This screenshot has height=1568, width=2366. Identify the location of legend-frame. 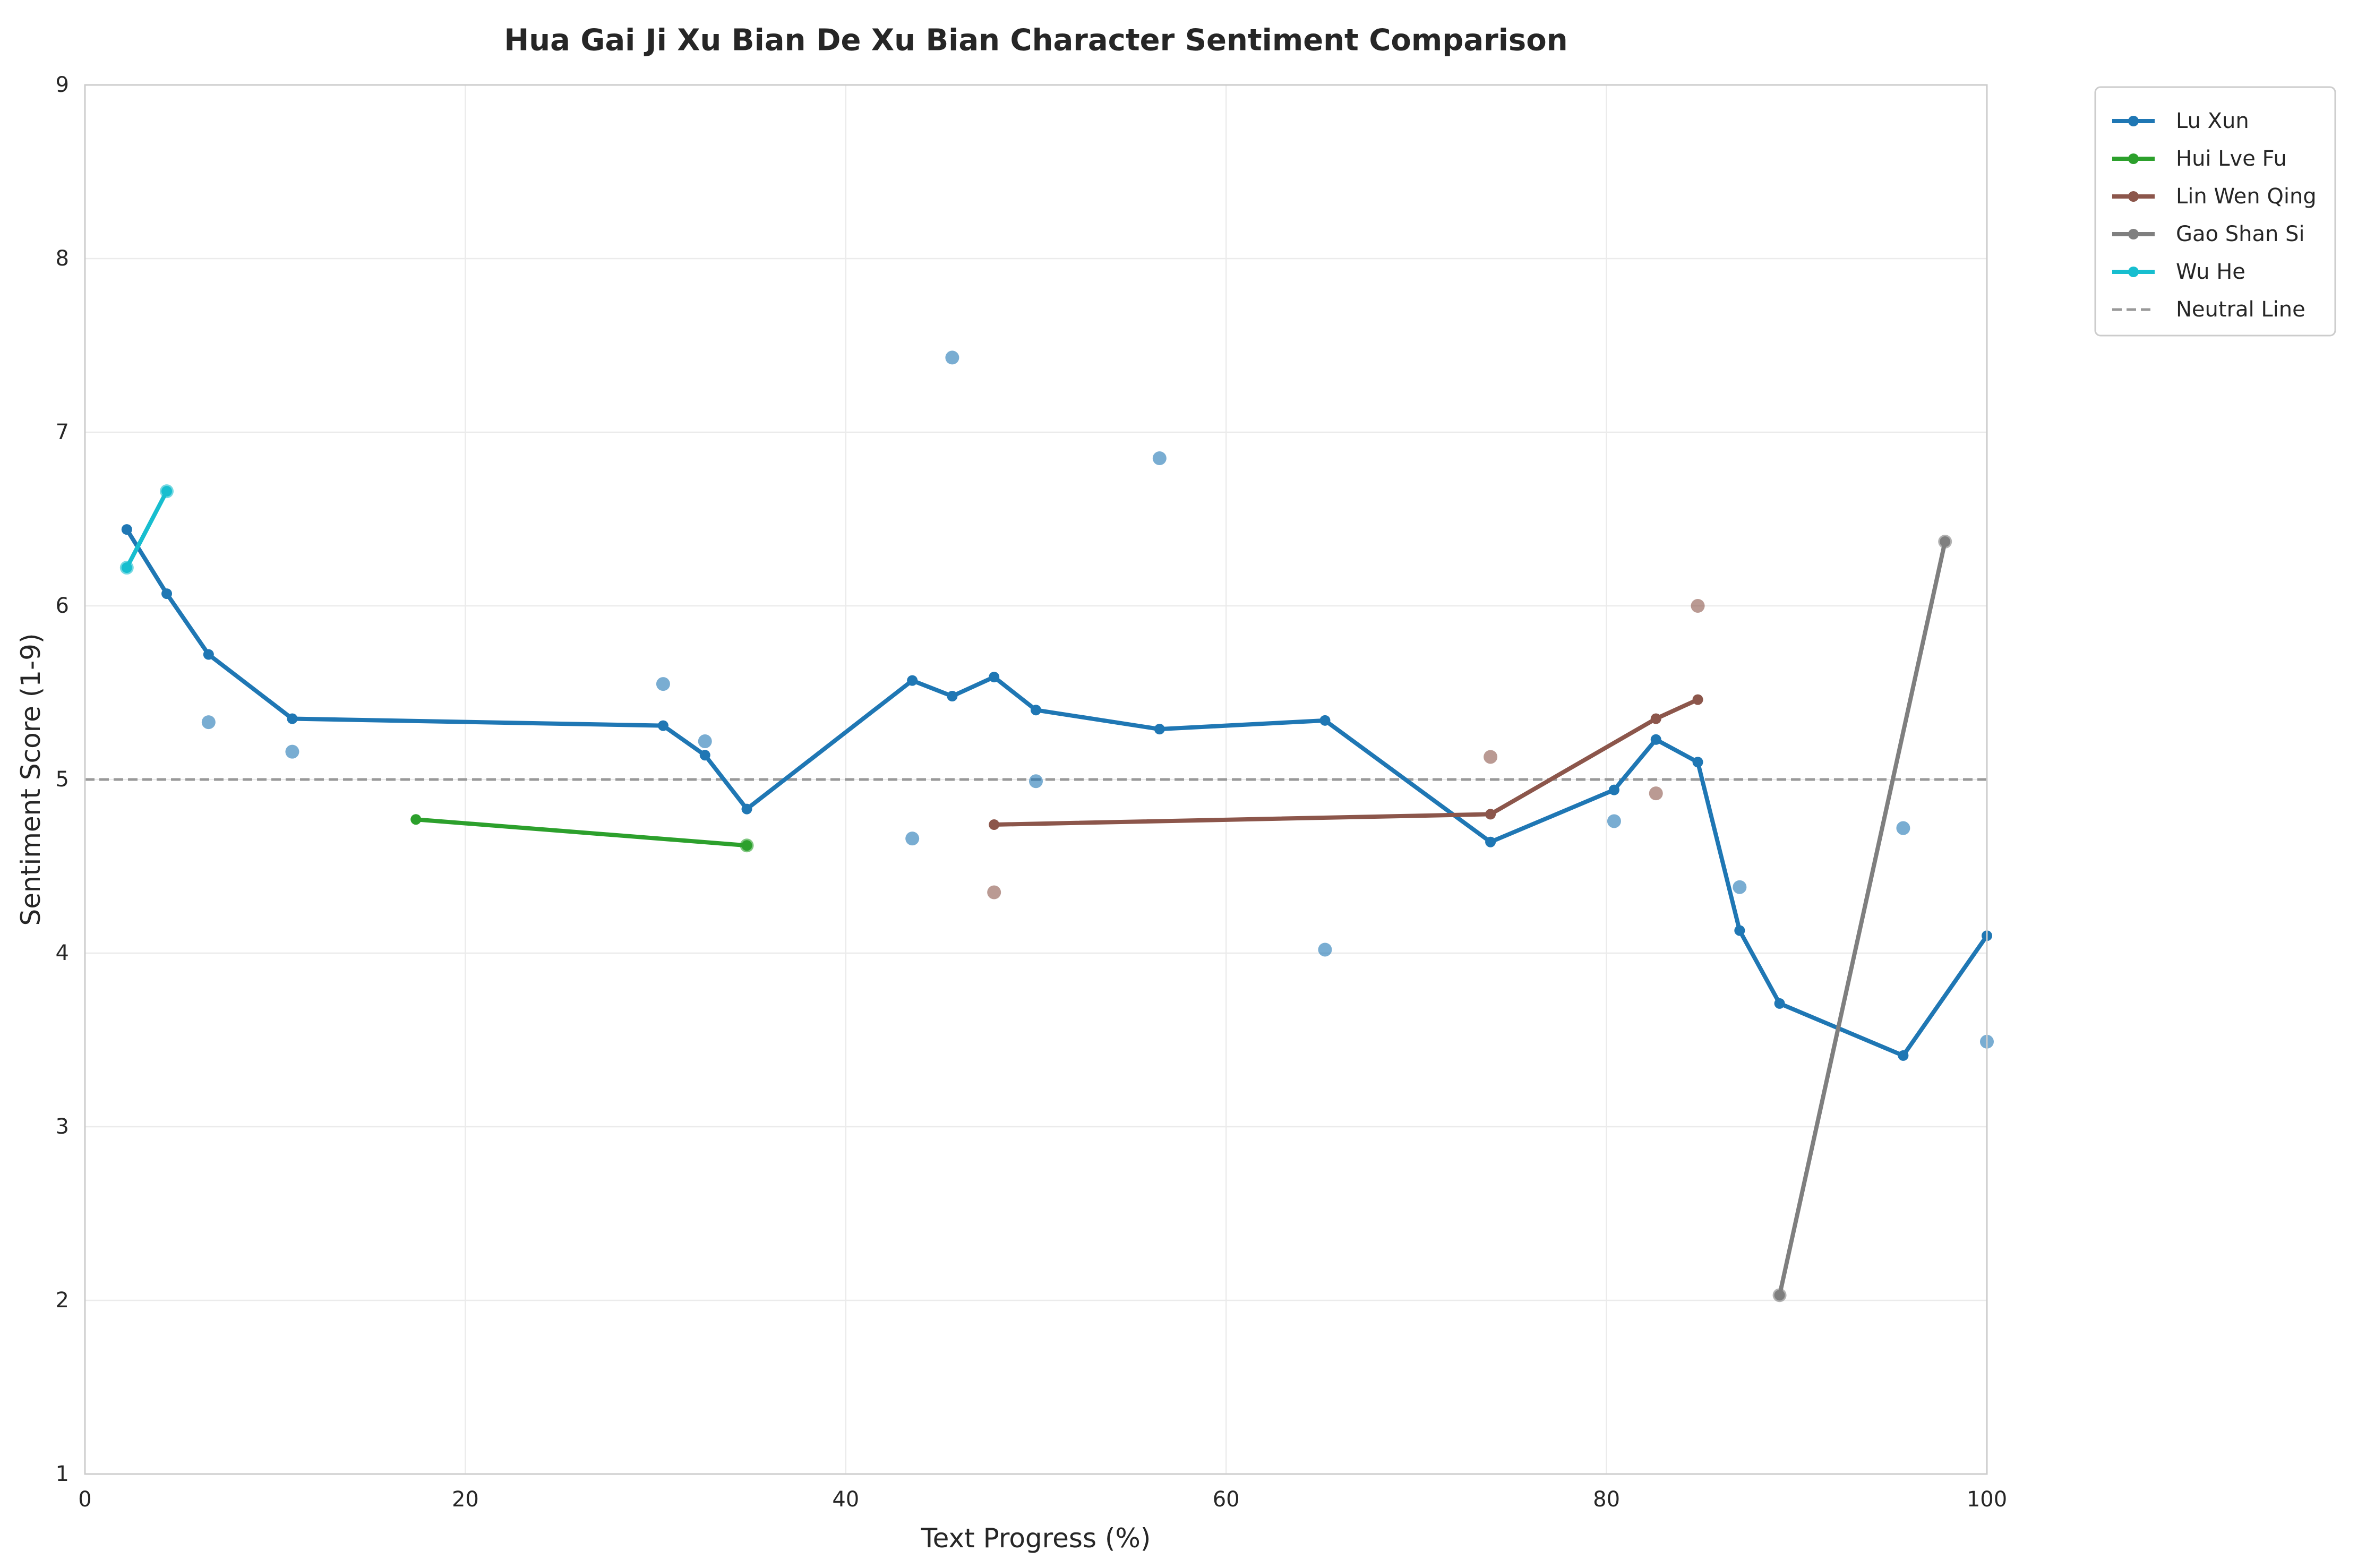
(2215, 211).